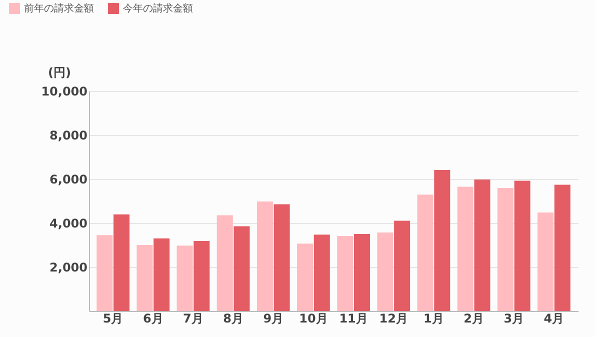  Describe the element at coordinates (434, 319) in the screenshot. I see `x-tick-label: 1月` at that location.